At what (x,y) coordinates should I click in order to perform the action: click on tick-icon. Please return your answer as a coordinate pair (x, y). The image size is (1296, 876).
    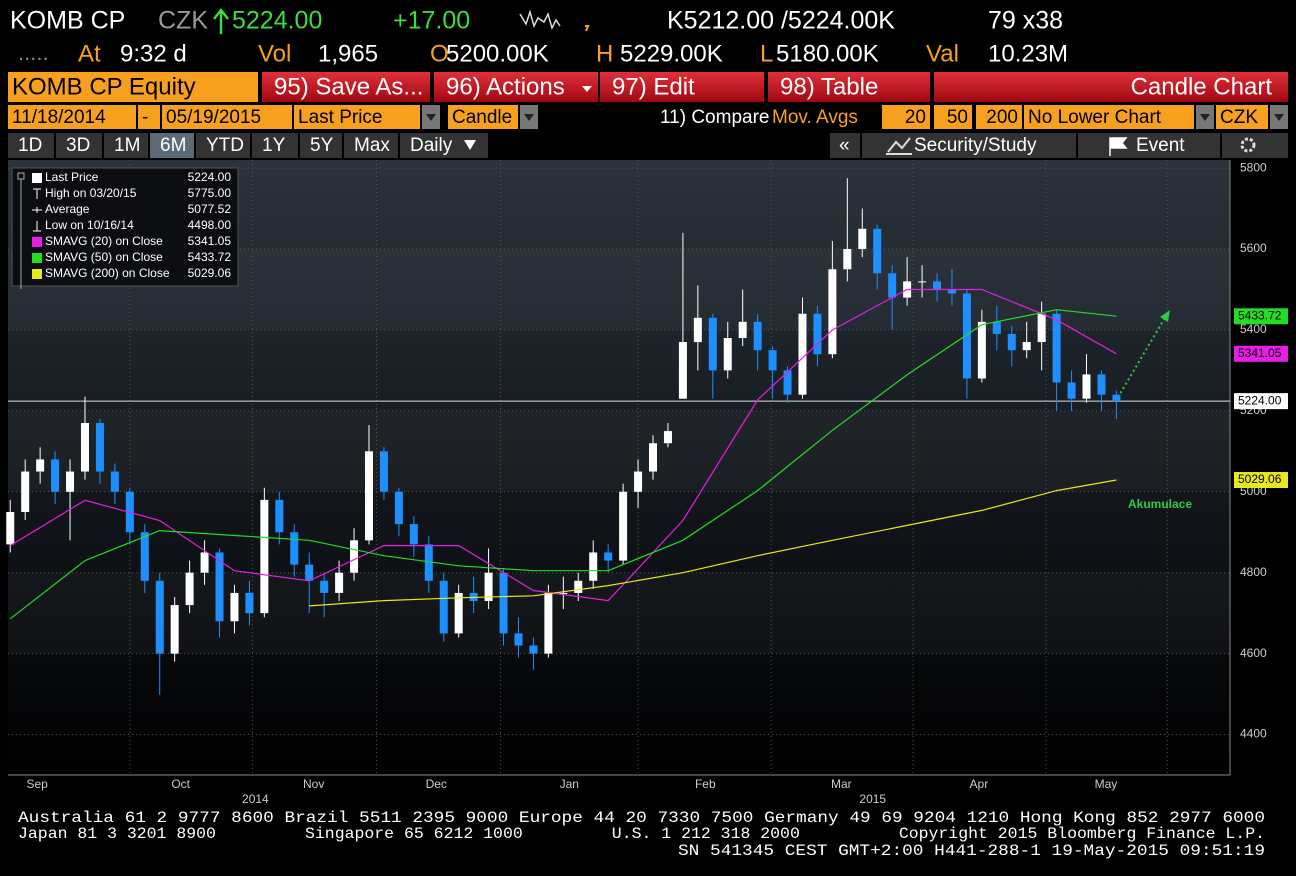
    Looking at the image, I should click on (587, 28).